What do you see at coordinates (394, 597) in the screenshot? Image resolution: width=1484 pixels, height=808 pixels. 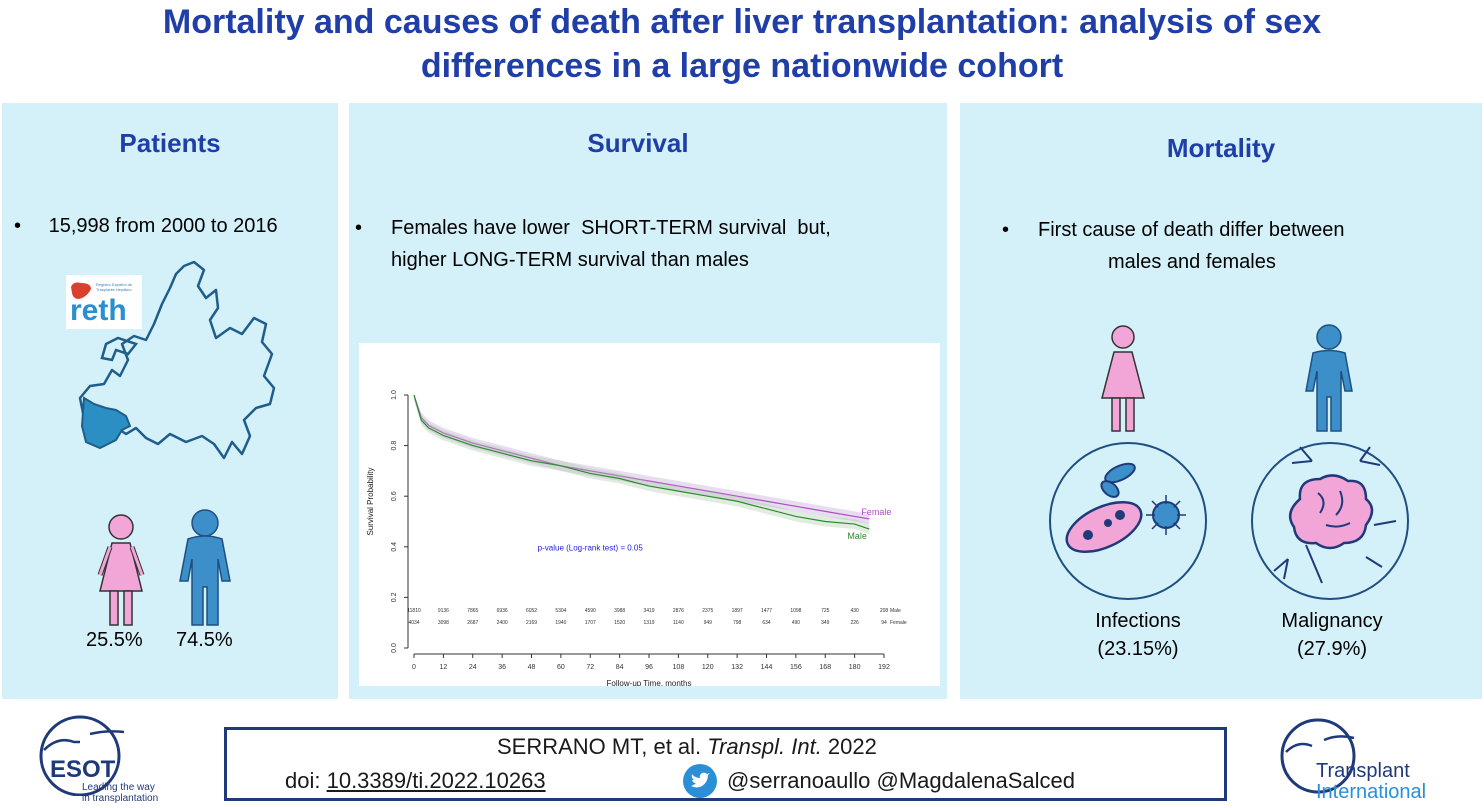 I see `y-tick-label: 0.2` at bounding box center [394, 597].